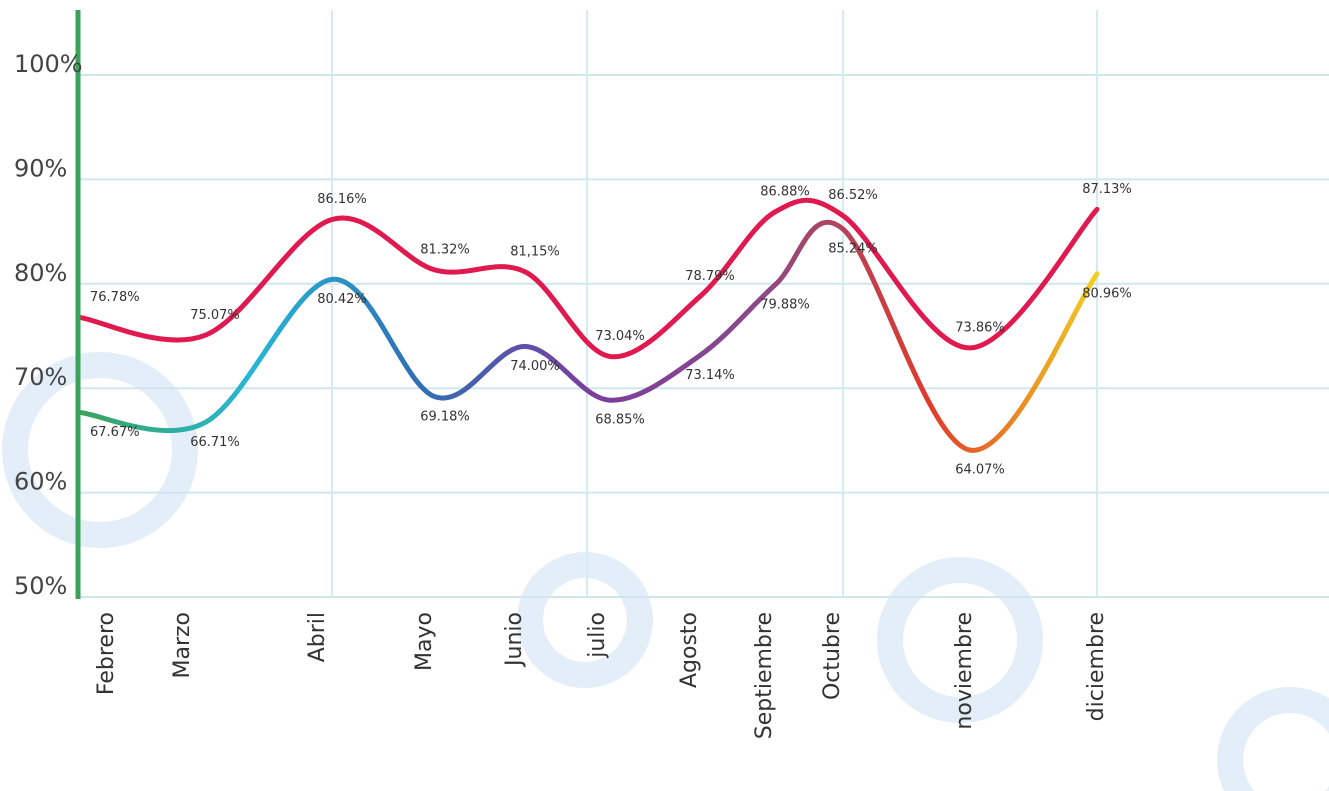  What do you see at coordinates (535, 251) in the screenshot?
I see `data-label: 81,15%` at bounding box center [535, 251].